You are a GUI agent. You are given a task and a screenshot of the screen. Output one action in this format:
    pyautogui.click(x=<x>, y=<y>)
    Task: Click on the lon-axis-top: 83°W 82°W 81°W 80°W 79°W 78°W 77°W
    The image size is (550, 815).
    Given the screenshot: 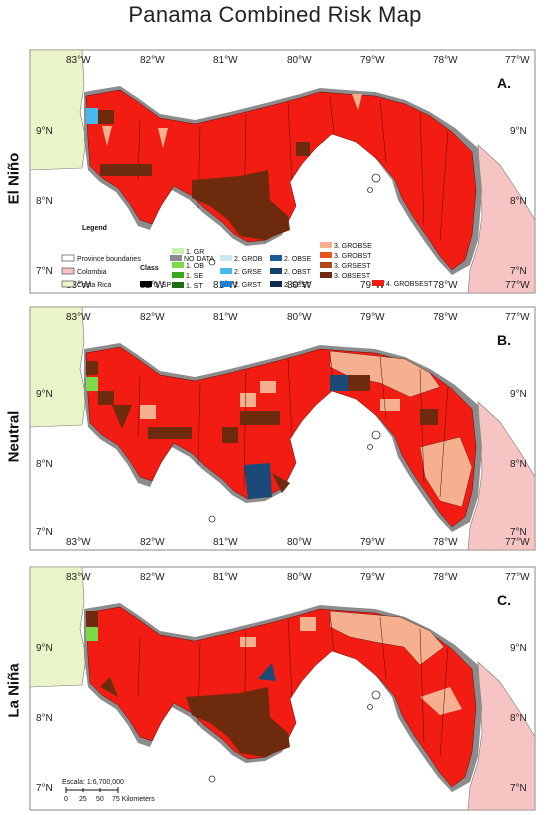 What is the action you would take?
    pyautogui.click(x=298, y=317)
    